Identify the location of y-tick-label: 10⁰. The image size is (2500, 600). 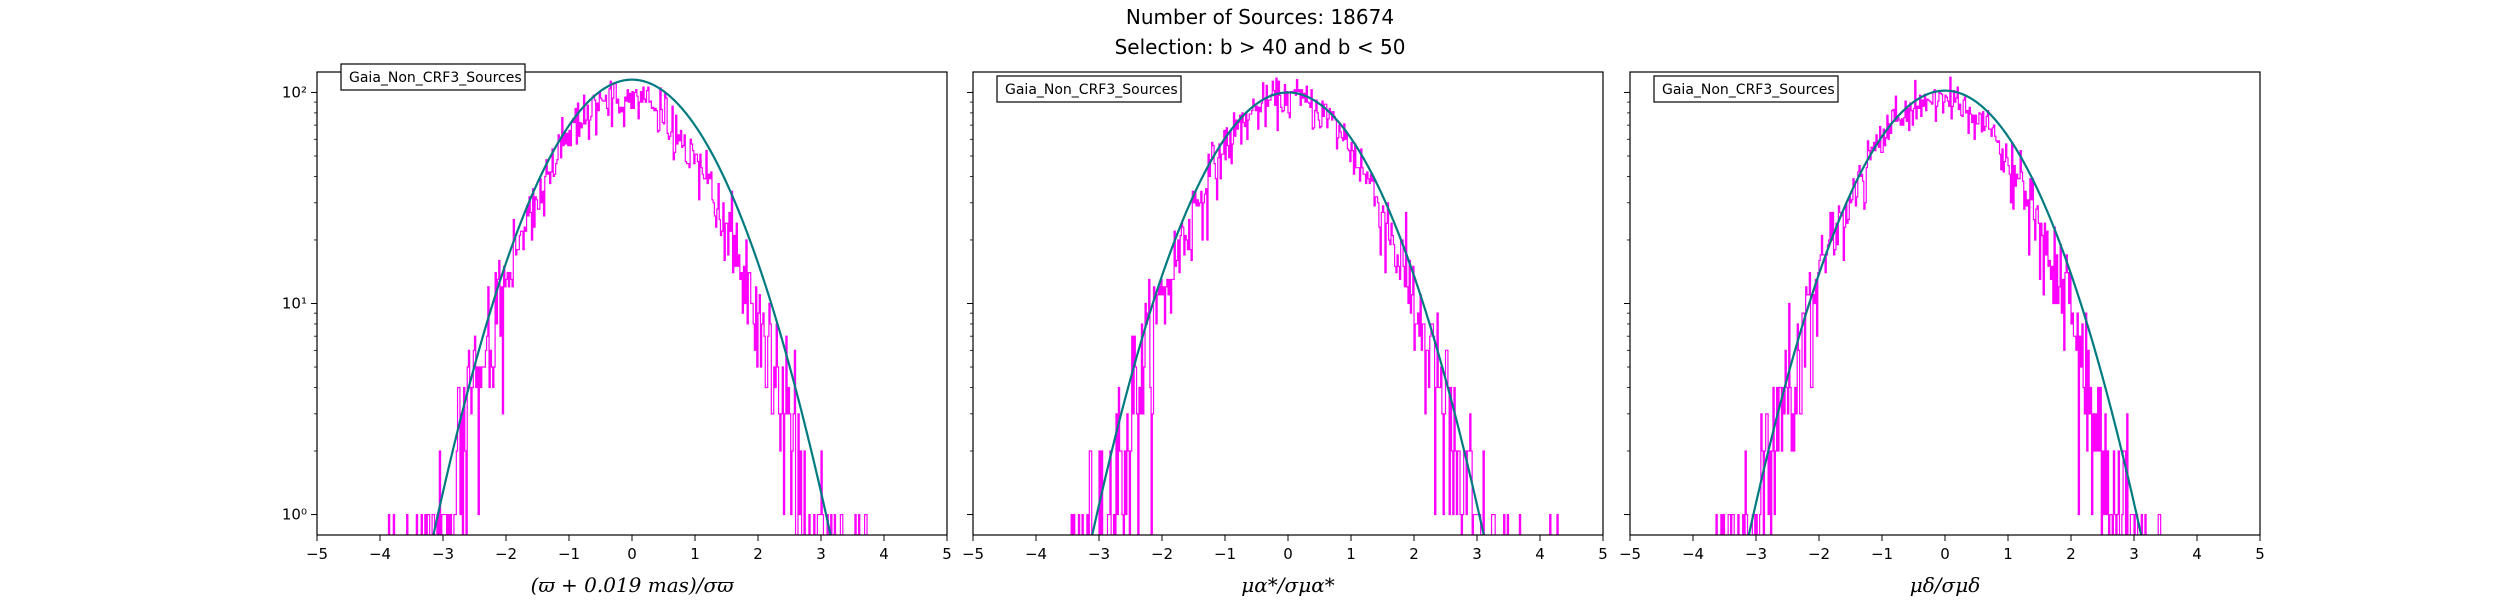
(294, 515).